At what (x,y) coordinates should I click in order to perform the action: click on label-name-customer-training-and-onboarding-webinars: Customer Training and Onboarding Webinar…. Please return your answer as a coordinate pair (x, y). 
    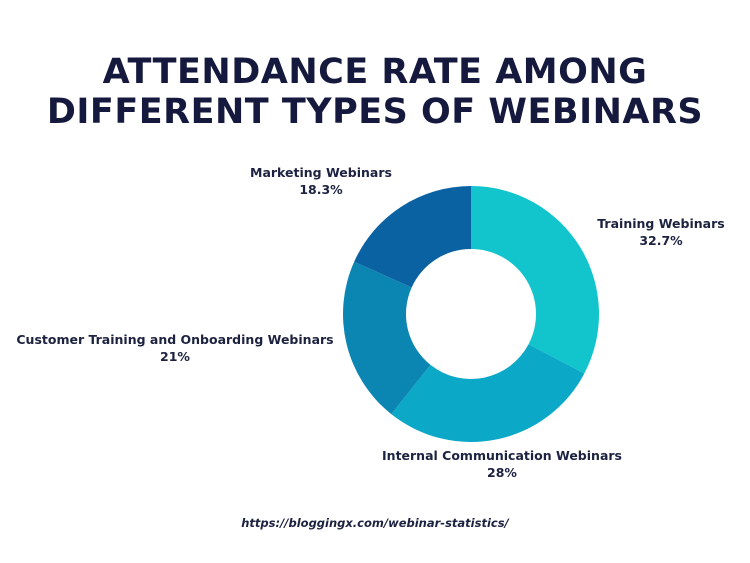
    Looking at the image, I should click on (174, 339).